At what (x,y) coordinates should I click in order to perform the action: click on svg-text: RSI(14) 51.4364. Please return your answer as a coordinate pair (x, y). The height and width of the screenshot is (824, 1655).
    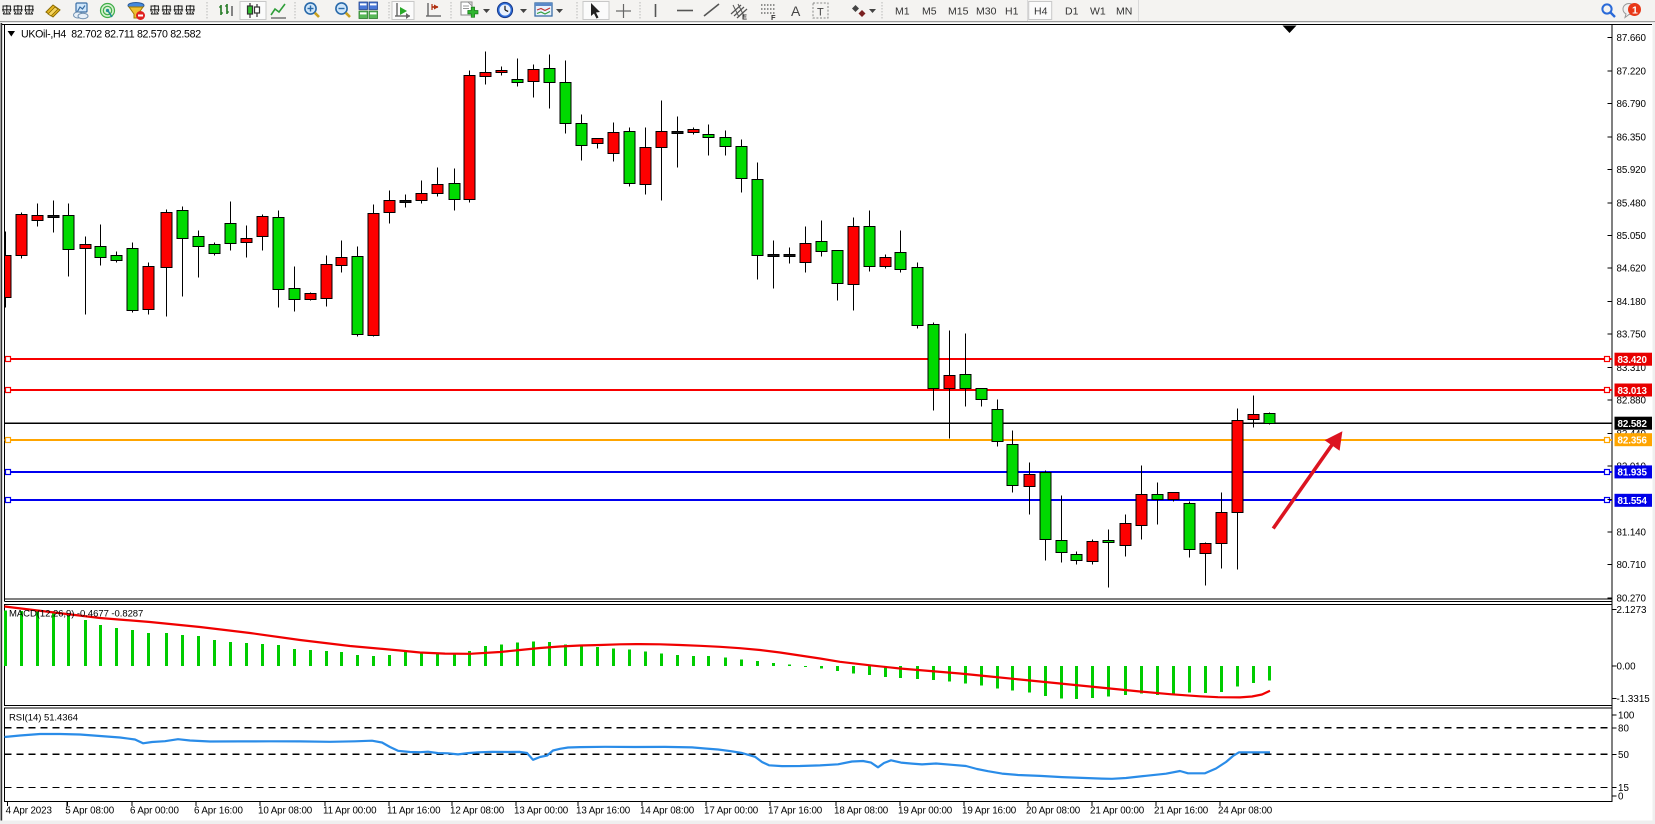
    Looking at the image, I should click on (43, 718).